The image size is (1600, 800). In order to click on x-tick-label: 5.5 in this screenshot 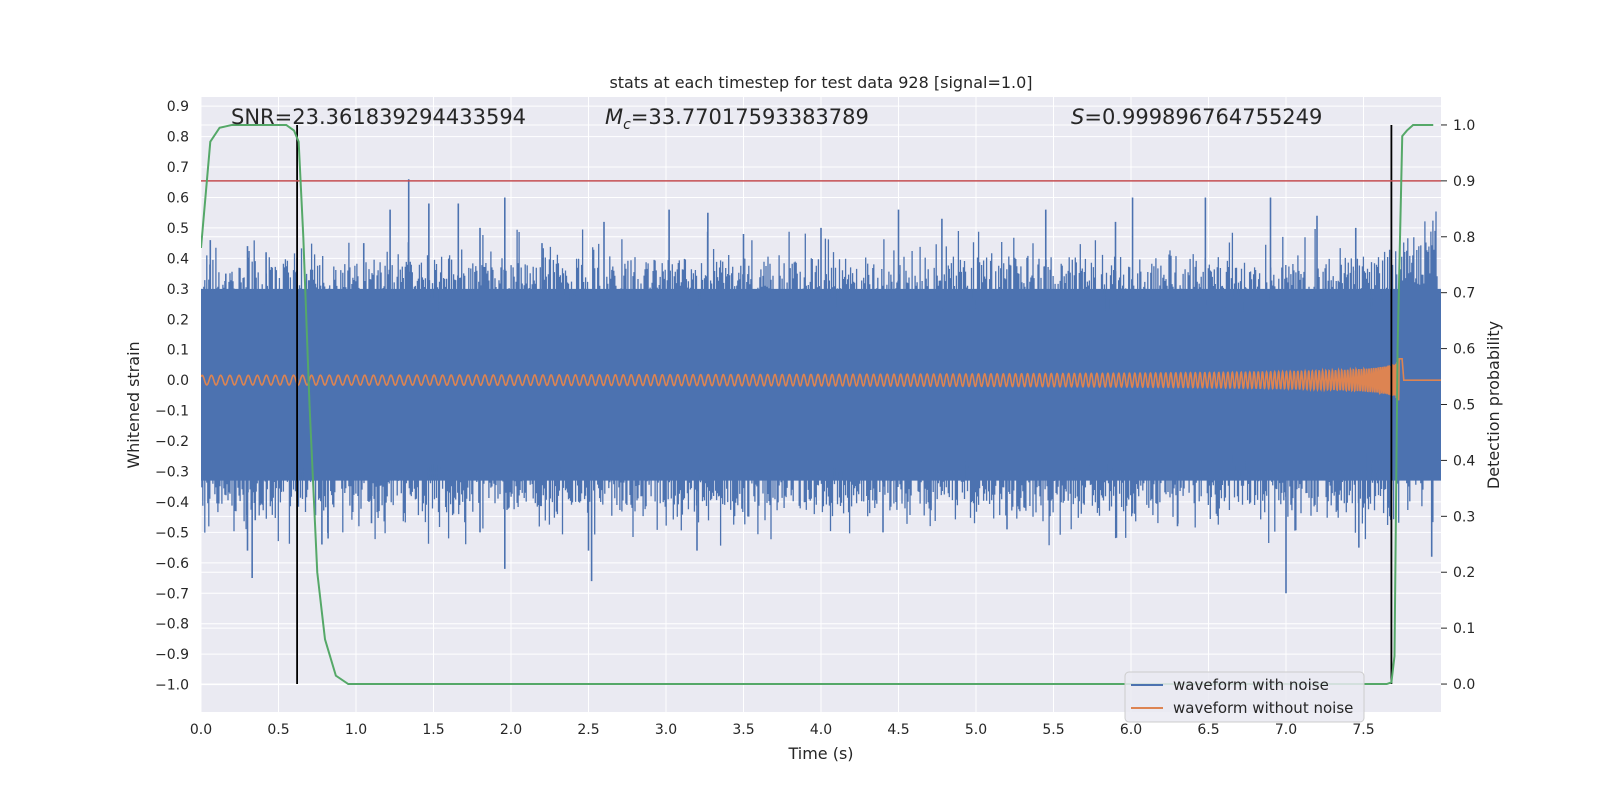, I will do `click(1053, 730)`.